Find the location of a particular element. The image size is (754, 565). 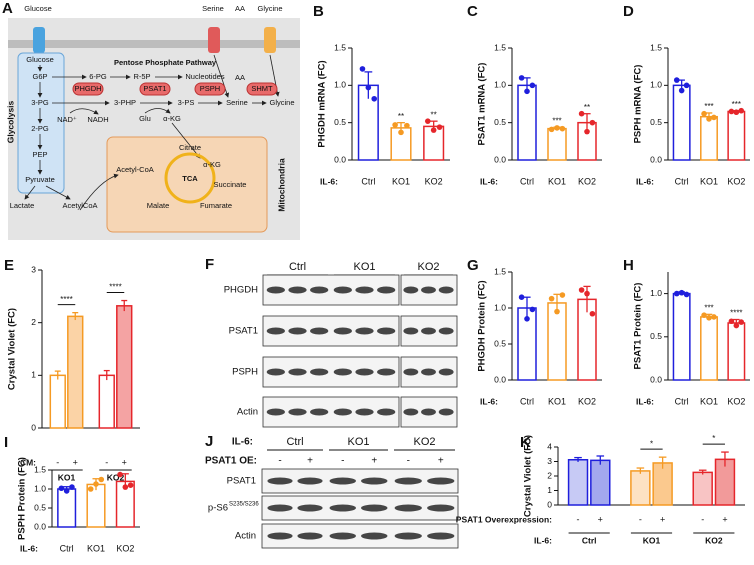

diagram-label: AcetylCoA is located at coordinates (79, 205).